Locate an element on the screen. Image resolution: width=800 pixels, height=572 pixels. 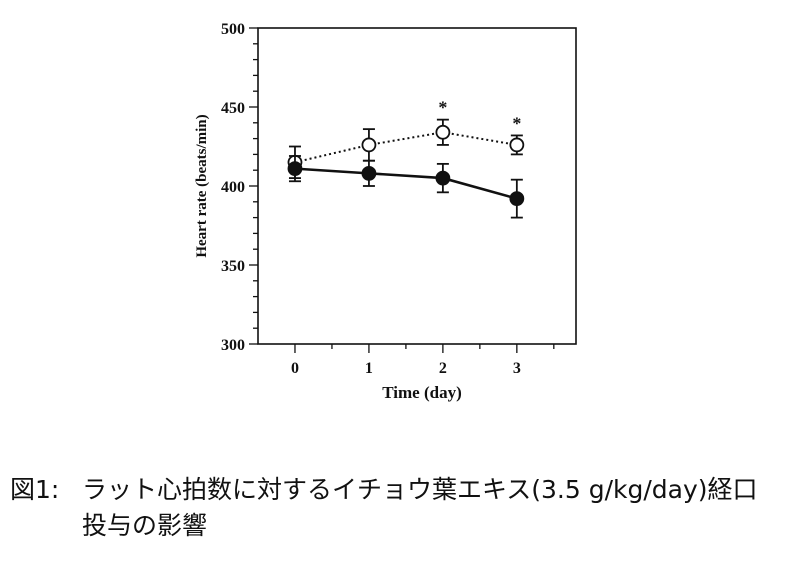
x-axis-label: Time (day) is located at coordinates (422, 392).